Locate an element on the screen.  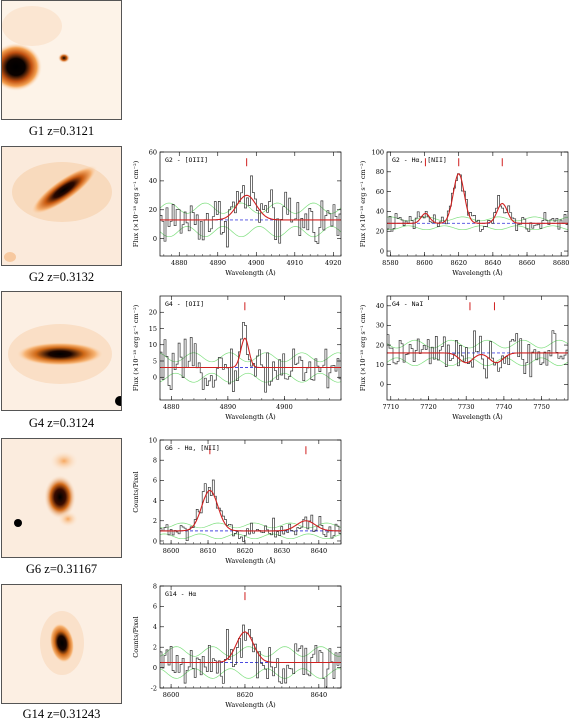
panel-title: G4 - [OII] is located at coordinates (184, 304).